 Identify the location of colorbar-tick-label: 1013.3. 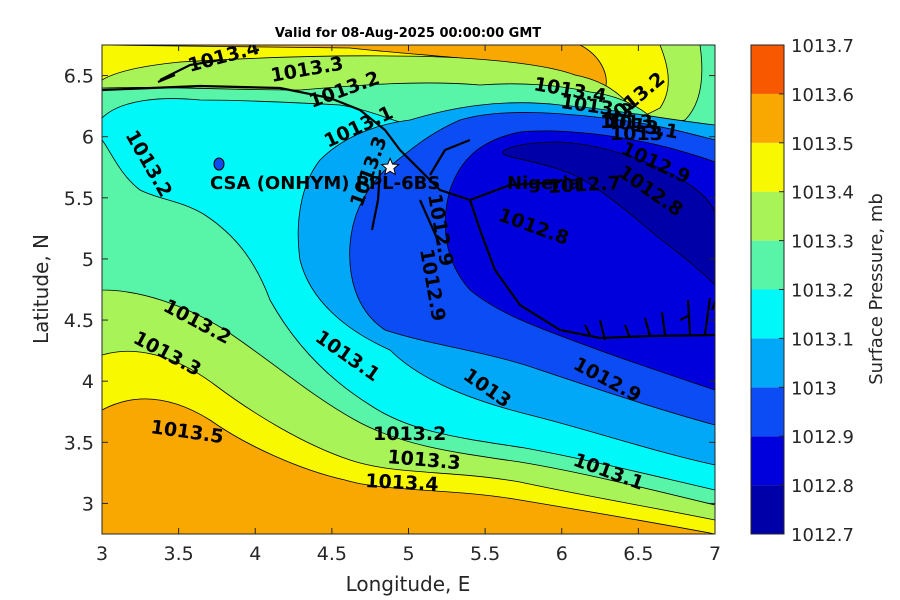
(822, 242).